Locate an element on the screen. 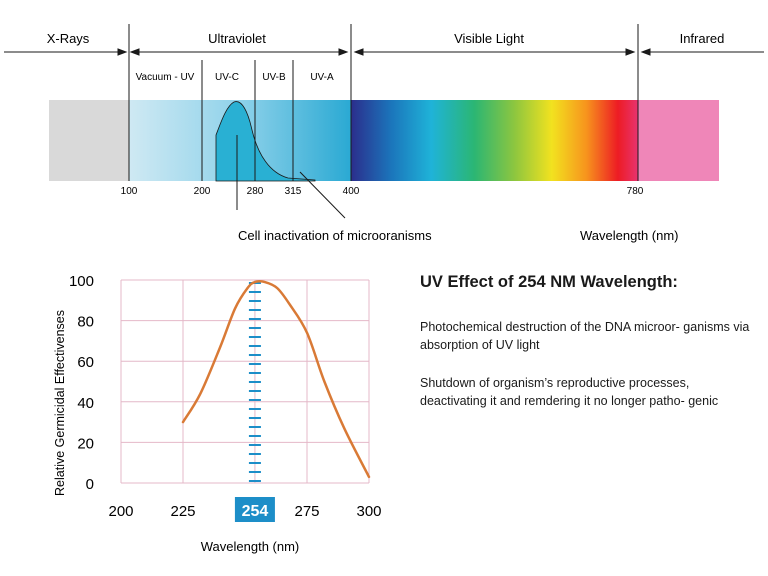 This screenshot has height=576, width=768. tick-100: 100 is located at coordinates (129, 191).